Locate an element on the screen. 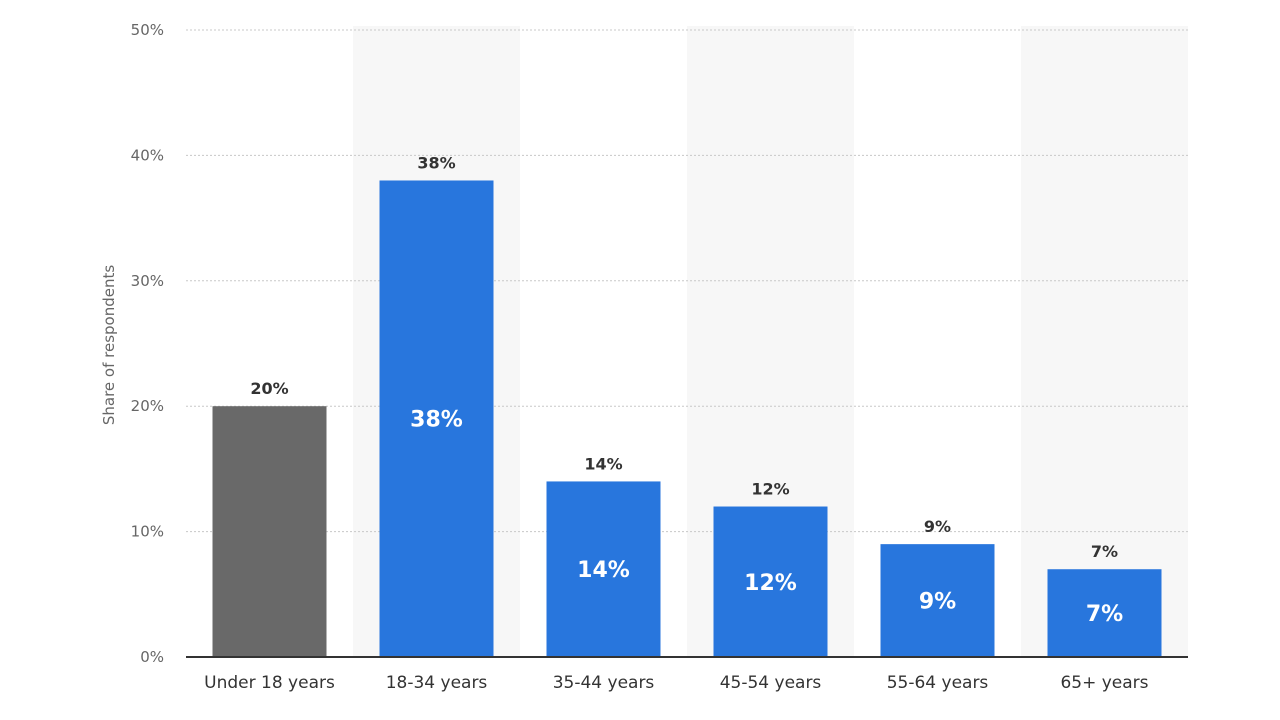 Image resolution: width=1280 pixels, height=720 pixels. bar-value-label: 12% is located at coordinates (770, 489).